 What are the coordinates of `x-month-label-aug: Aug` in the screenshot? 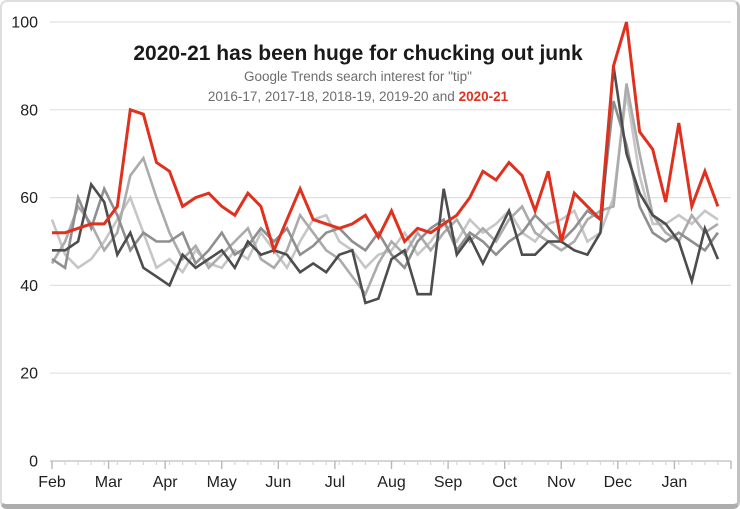 It's located at (391, 482).